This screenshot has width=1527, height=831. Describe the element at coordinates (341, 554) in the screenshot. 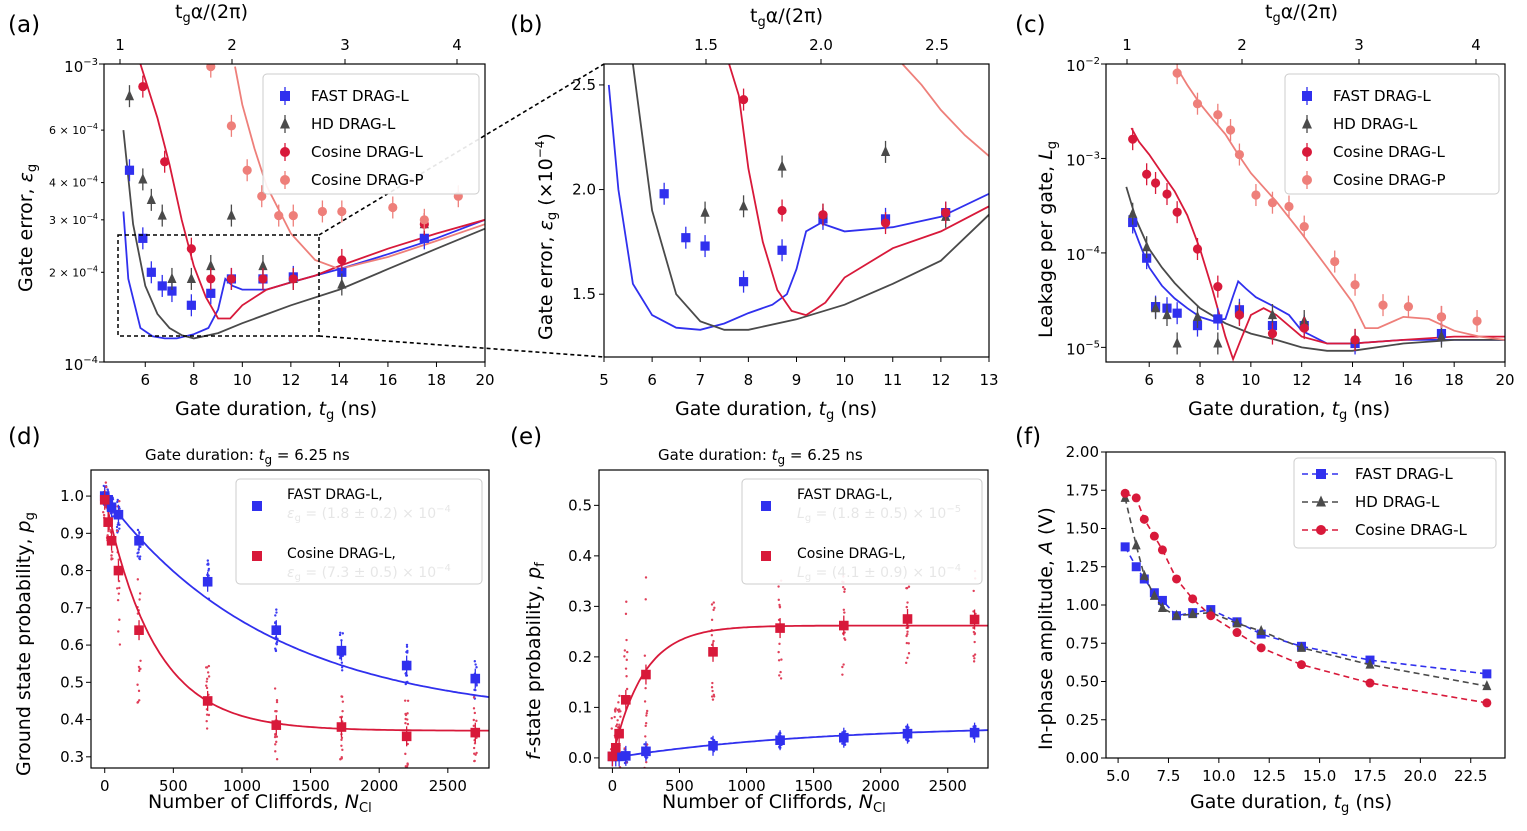

I see `legend-d-cos-name: Cosine DRAG-L,` at that location.